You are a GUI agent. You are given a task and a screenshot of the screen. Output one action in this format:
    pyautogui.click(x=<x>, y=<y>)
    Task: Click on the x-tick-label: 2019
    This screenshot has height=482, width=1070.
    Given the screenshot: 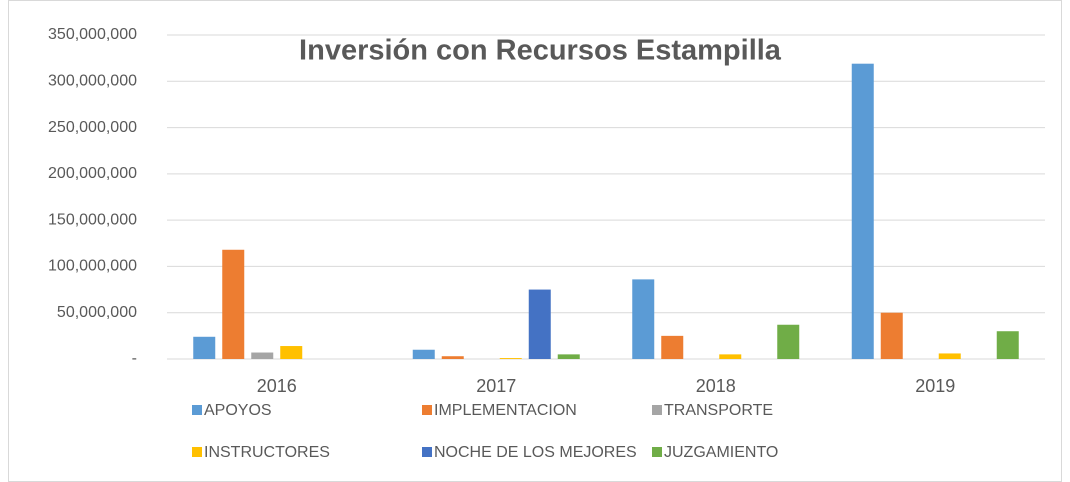 What is the action you would take?
    pyautogui.click(x=935, y=386)
    